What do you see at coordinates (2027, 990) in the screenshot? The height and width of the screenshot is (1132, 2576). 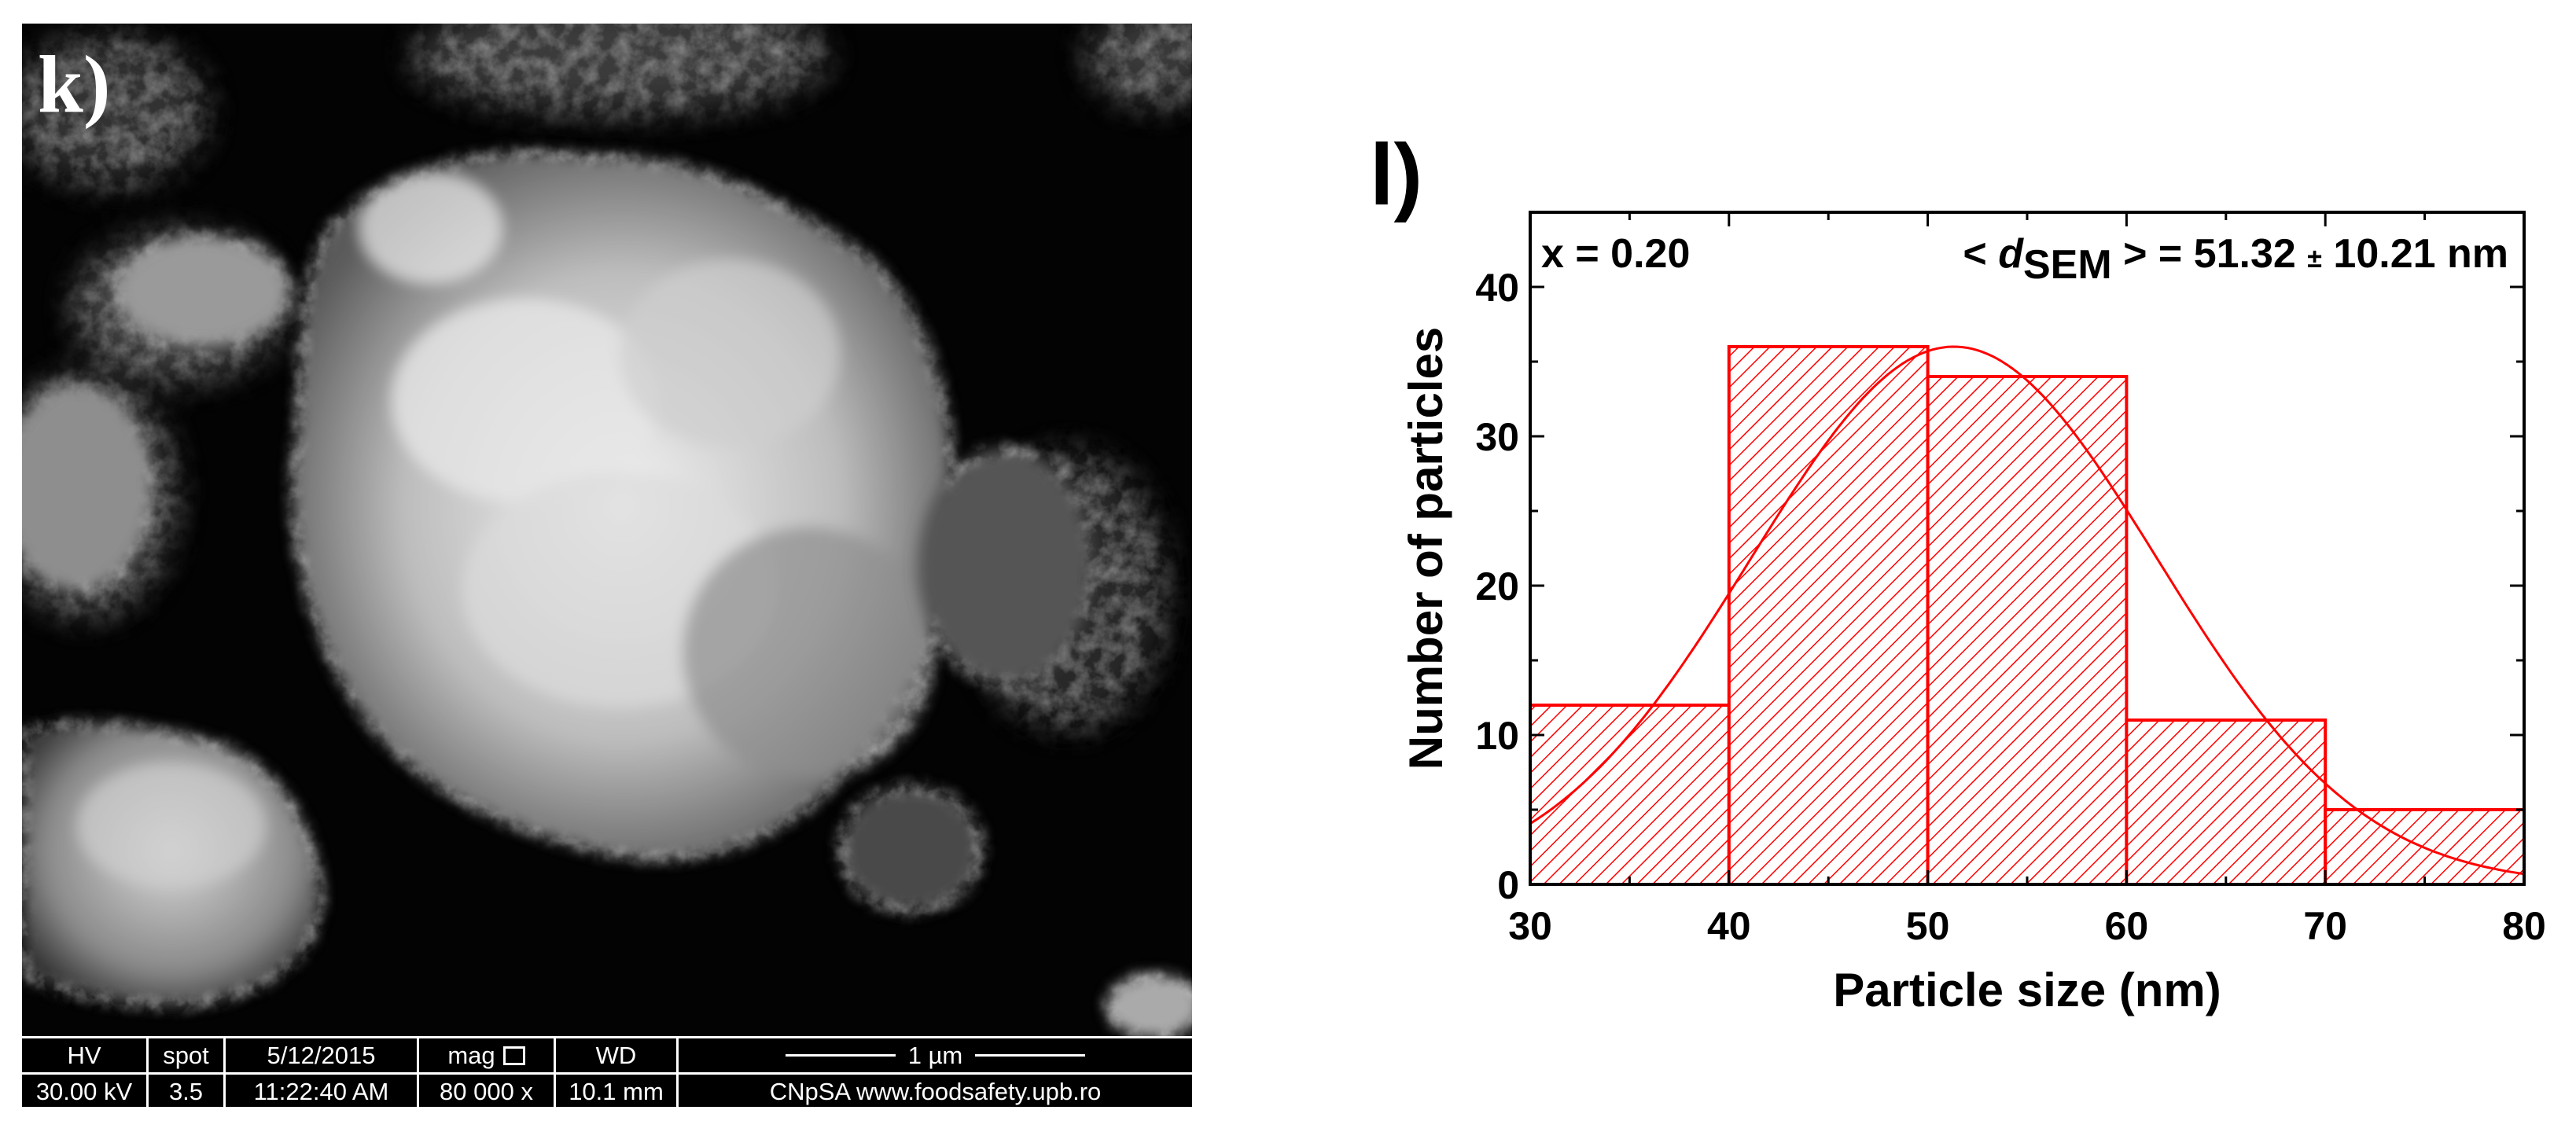 I see `x-axis-title: Particle size (nm)` at bounding box center [2027, 990].